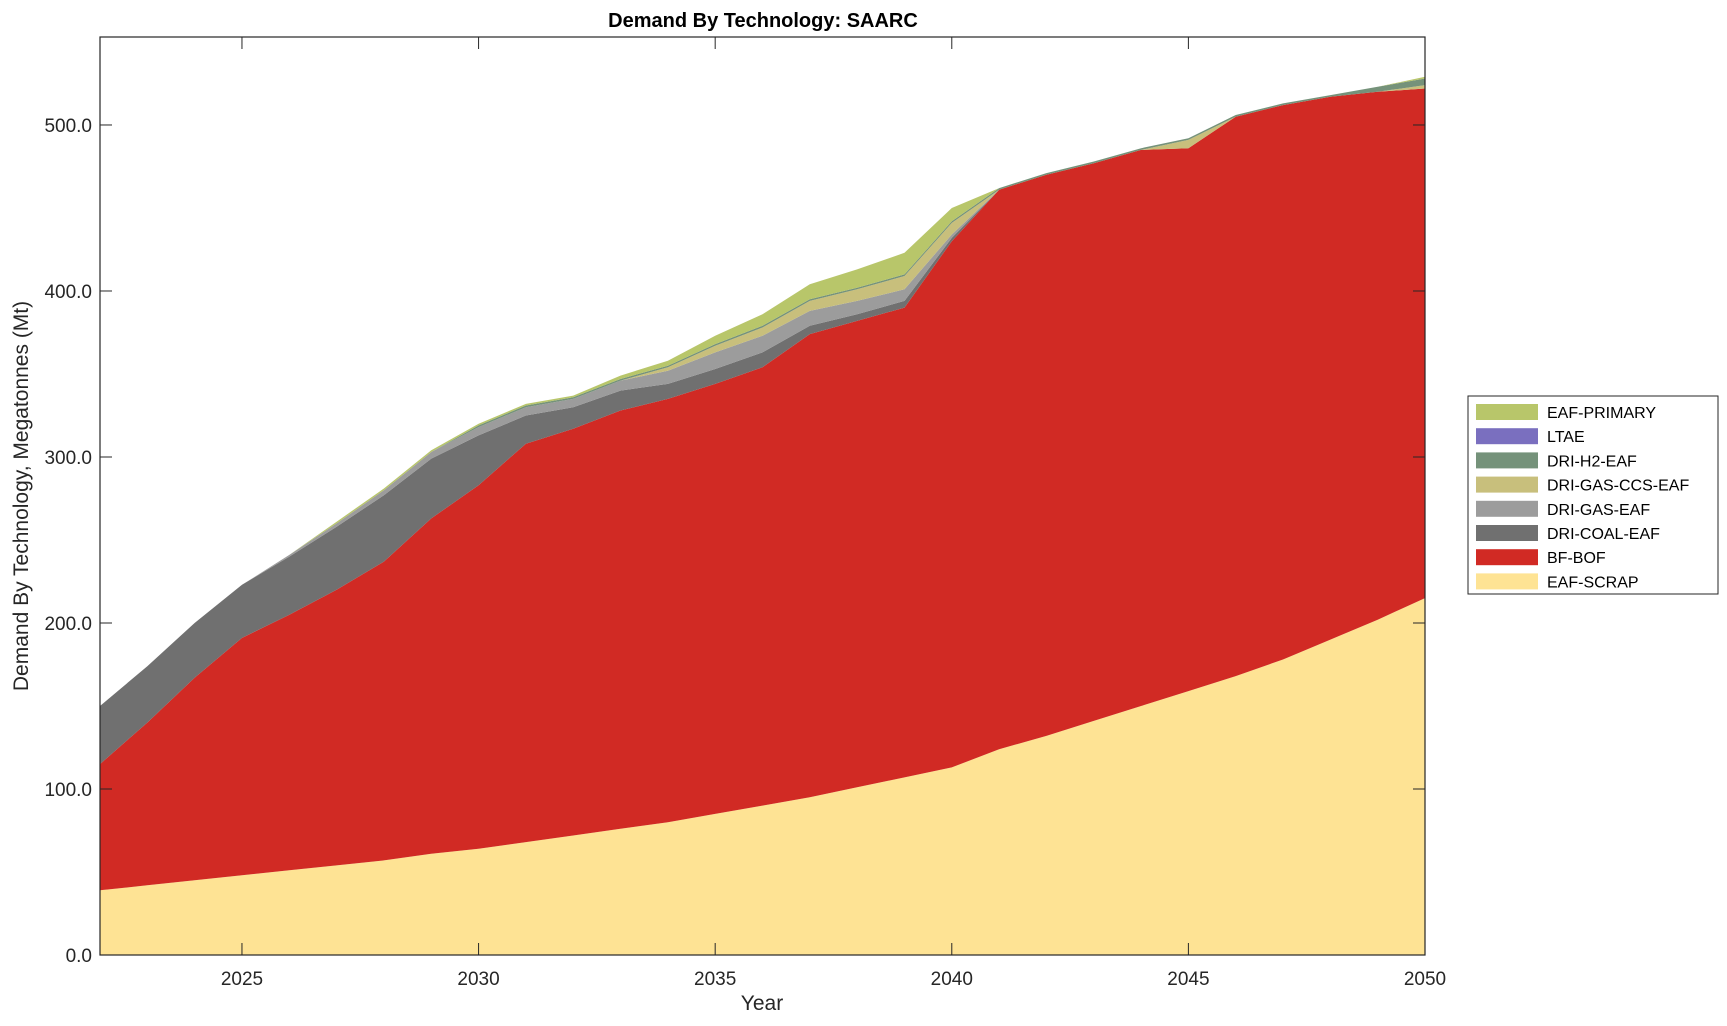 The image size is (1727, 1026). What do you see at coordinates (1603, 534) in the screenshot?
I see `legend-label-dri-coal-eaf: DRI-COAL-EAF` at bounding box center [1603, 534].